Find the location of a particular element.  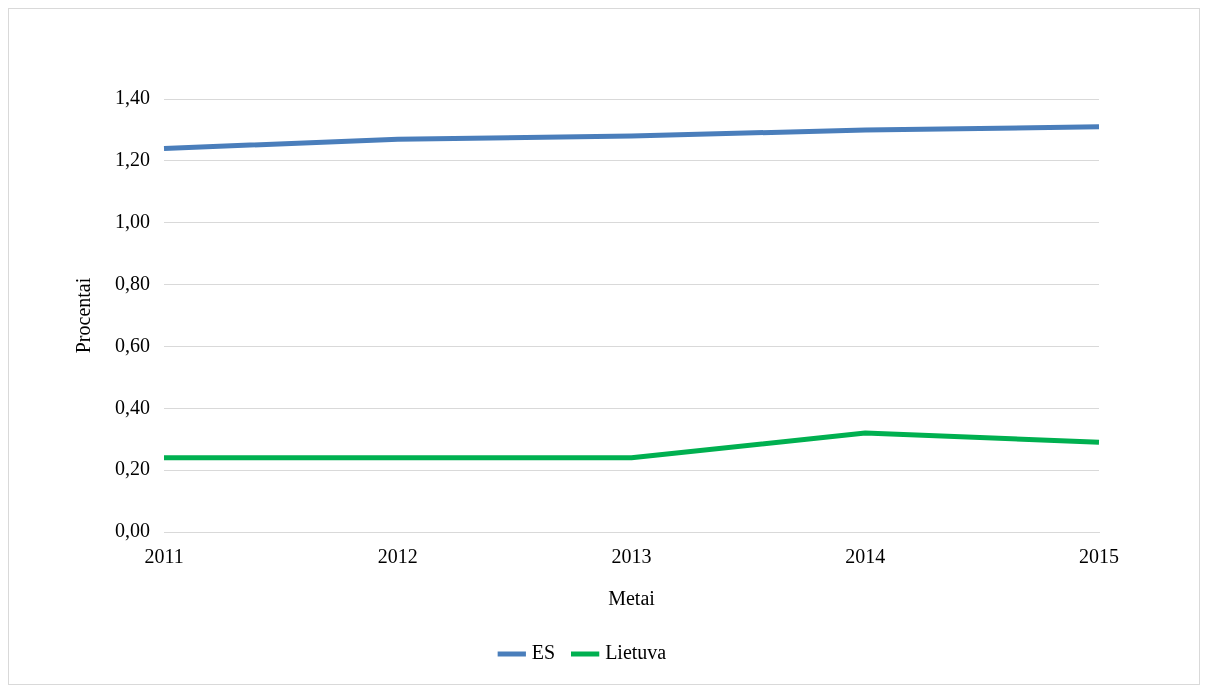

y-tick-label: 1,20 is located at coordinates (132, 159).